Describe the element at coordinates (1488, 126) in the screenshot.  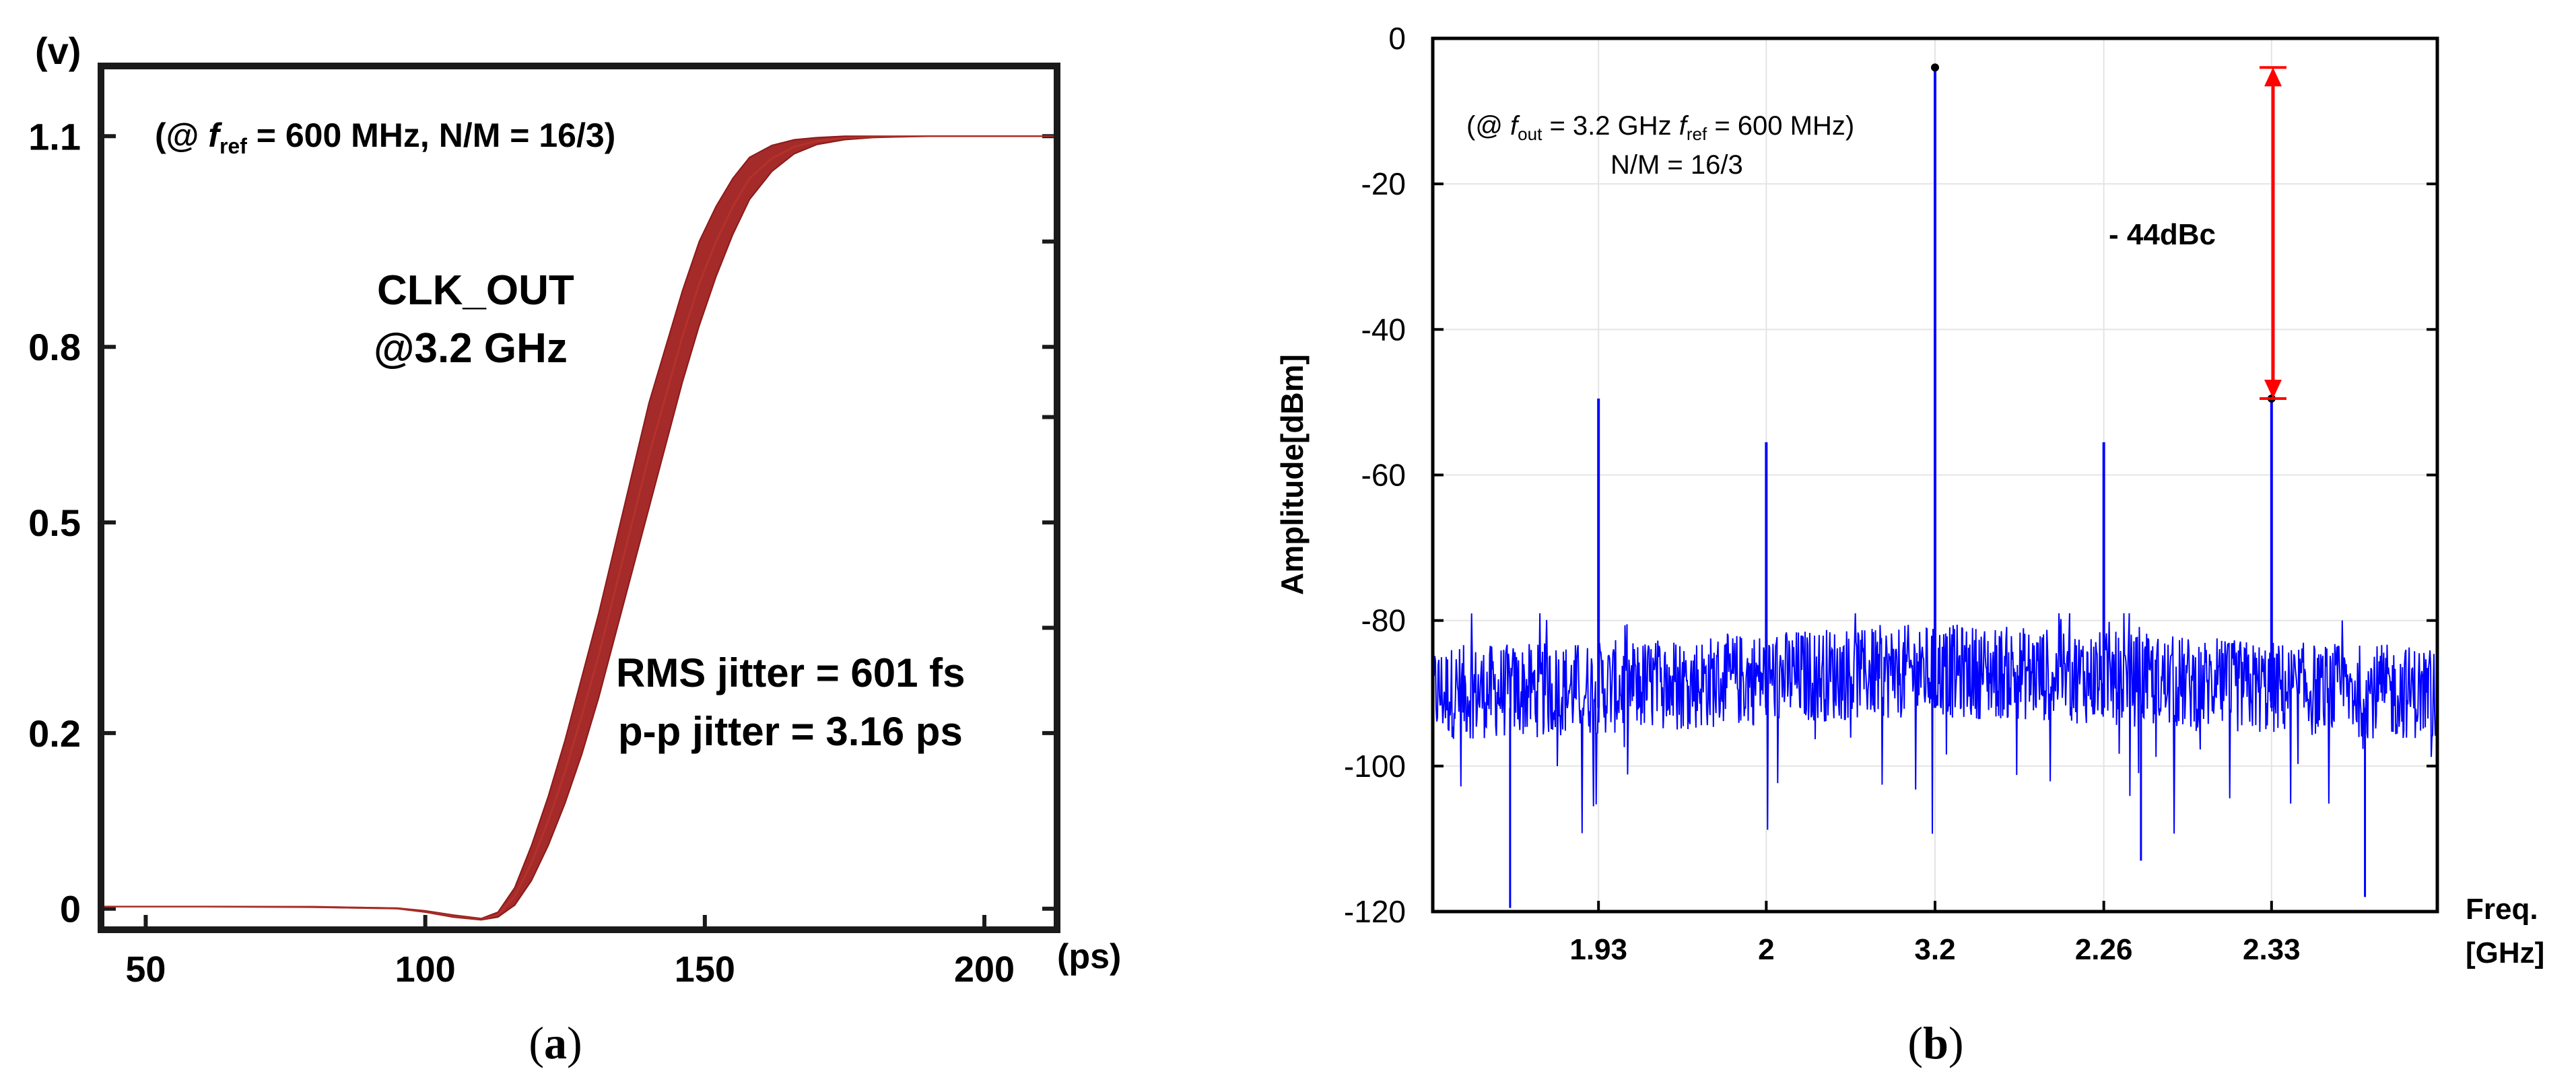
I see `chart-b-note-open: (@` at that location.